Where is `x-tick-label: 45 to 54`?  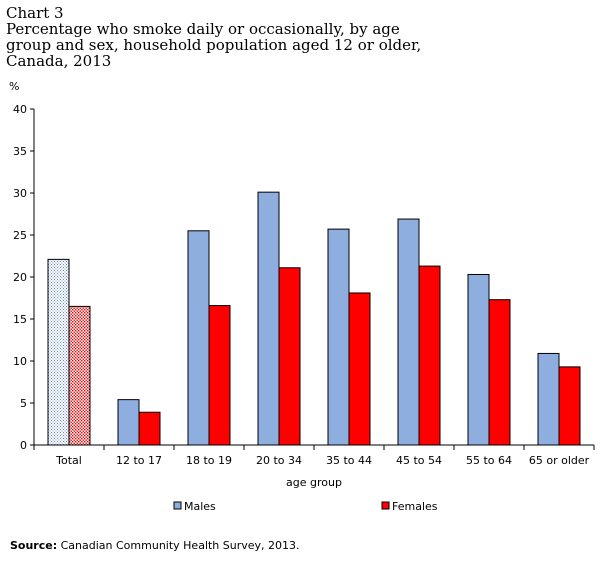 x-tick-label: 45 to 54 is located at coordinates (419, 460).